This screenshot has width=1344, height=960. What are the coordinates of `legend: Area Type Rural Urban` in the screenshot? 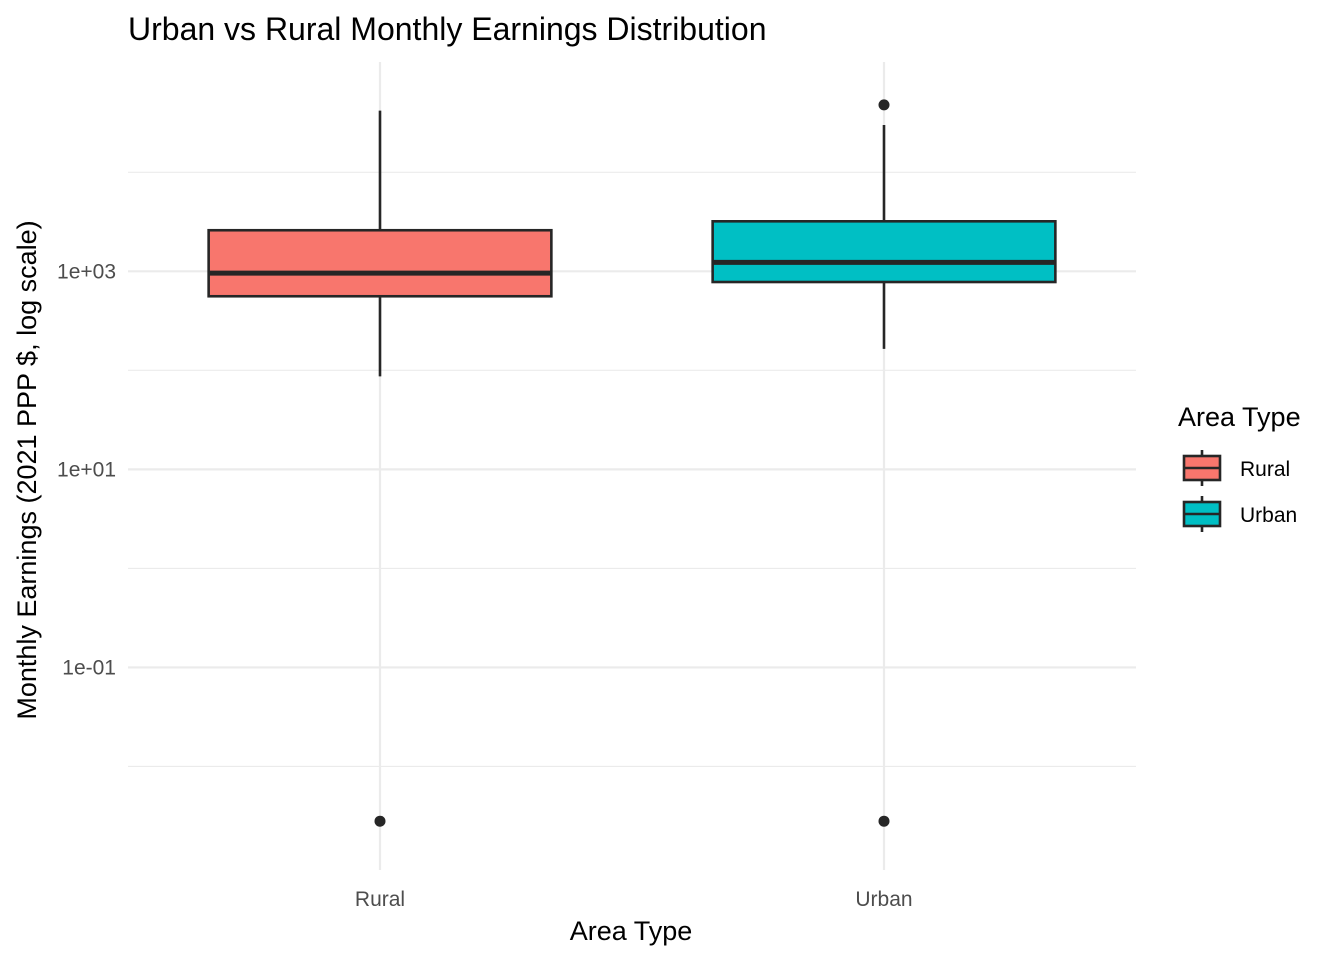 It's located at (1239, 467).